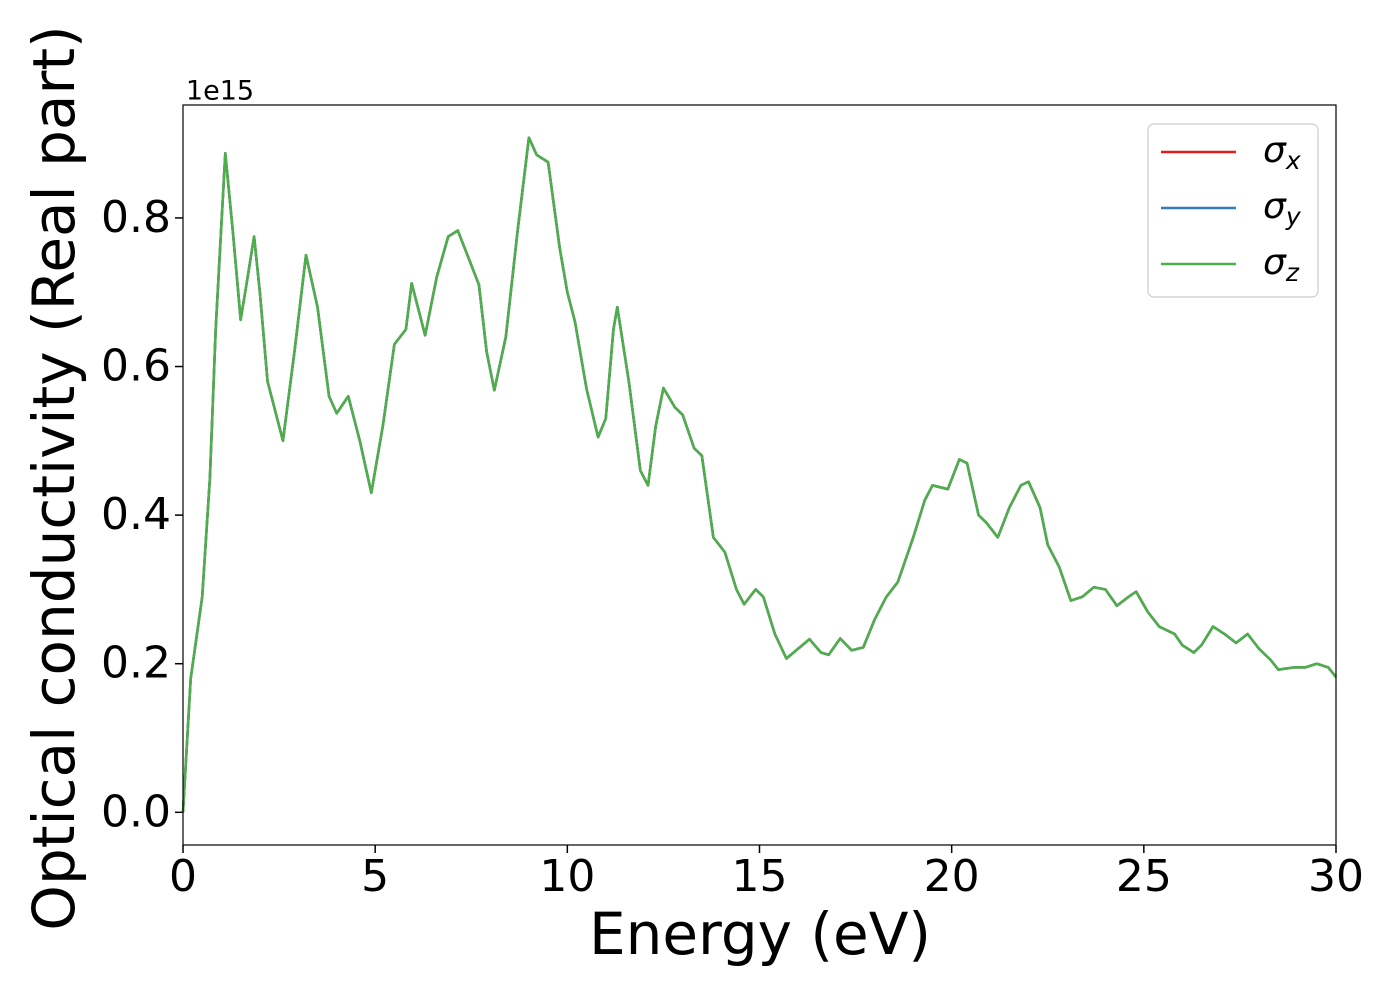 This screenshot has height=1000, width=1400. I want to click on y-tick-label: 0.6, so click(136, 366).